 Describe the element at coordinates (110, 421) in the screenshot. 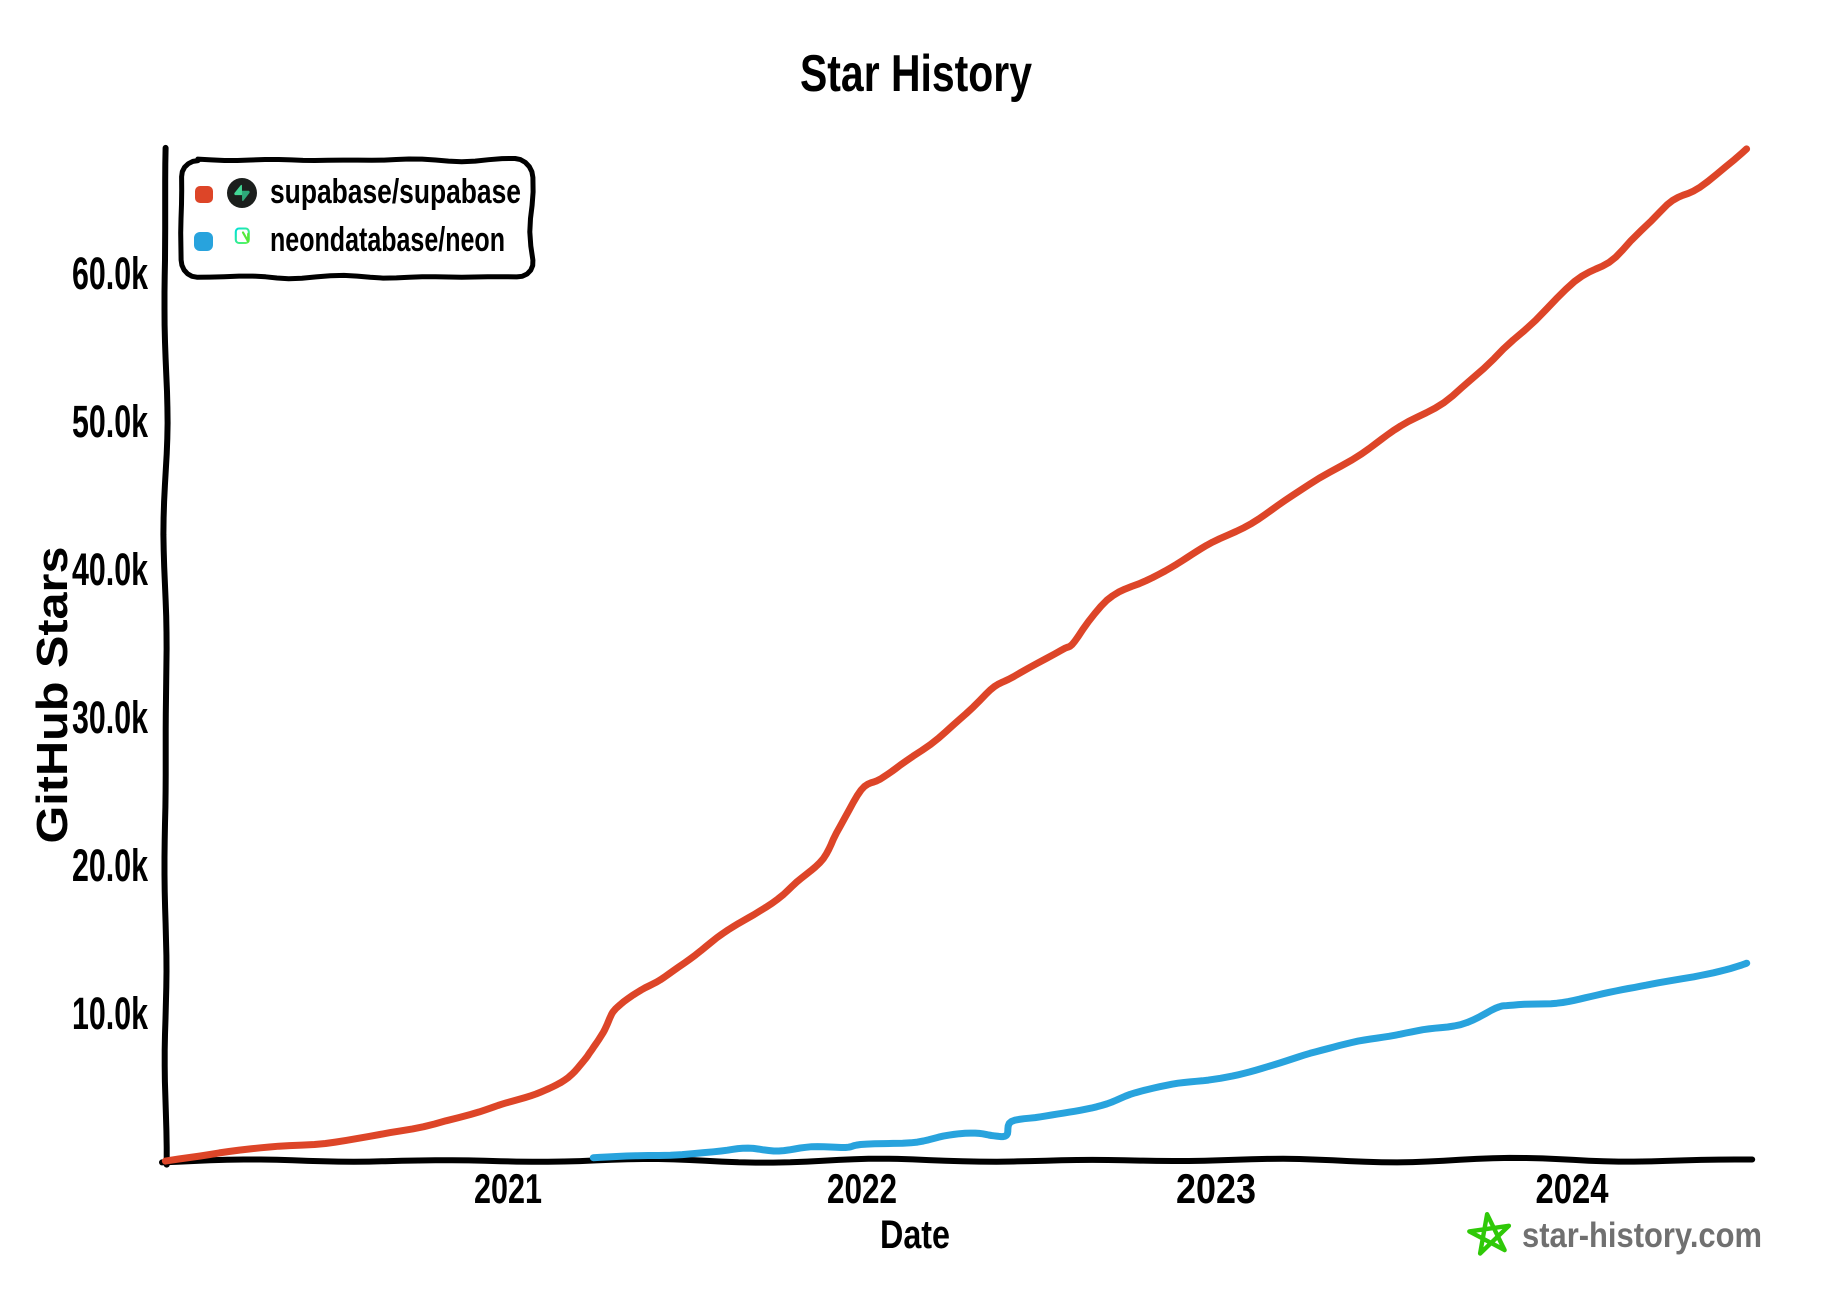

I see `svg-text: 50.0k` at that location.